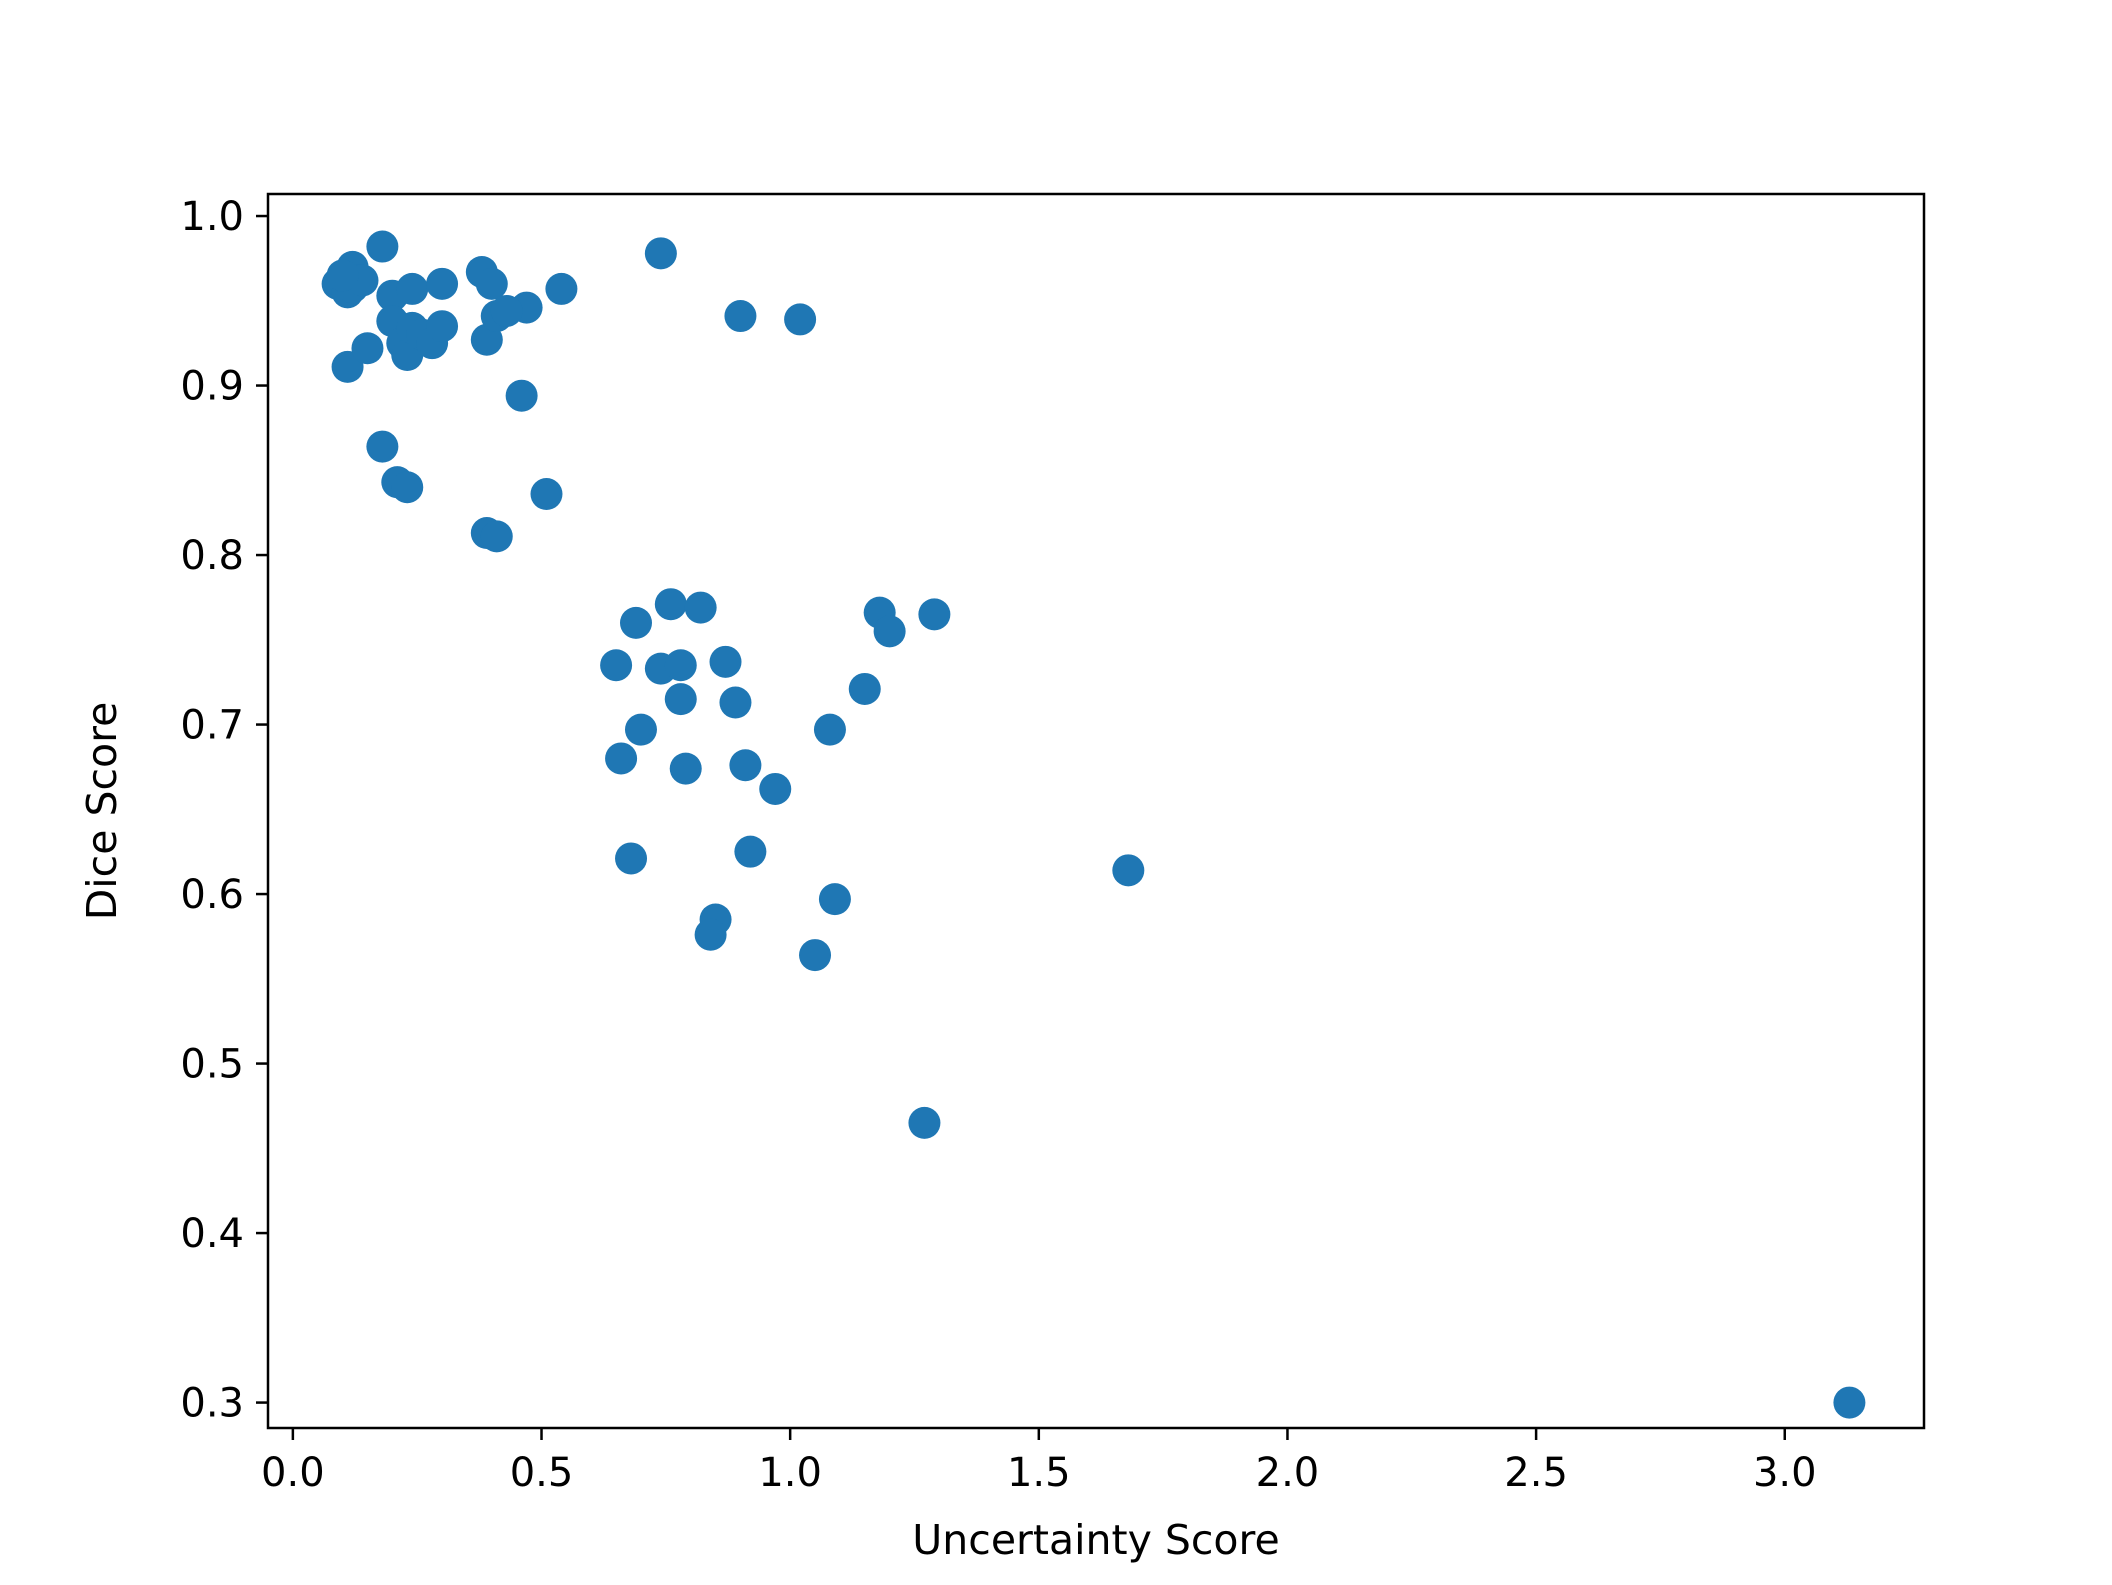 This screenshot has height=1585, width=2112. I want to click on x-tick-label: 1.5, so click(1039, 1473).